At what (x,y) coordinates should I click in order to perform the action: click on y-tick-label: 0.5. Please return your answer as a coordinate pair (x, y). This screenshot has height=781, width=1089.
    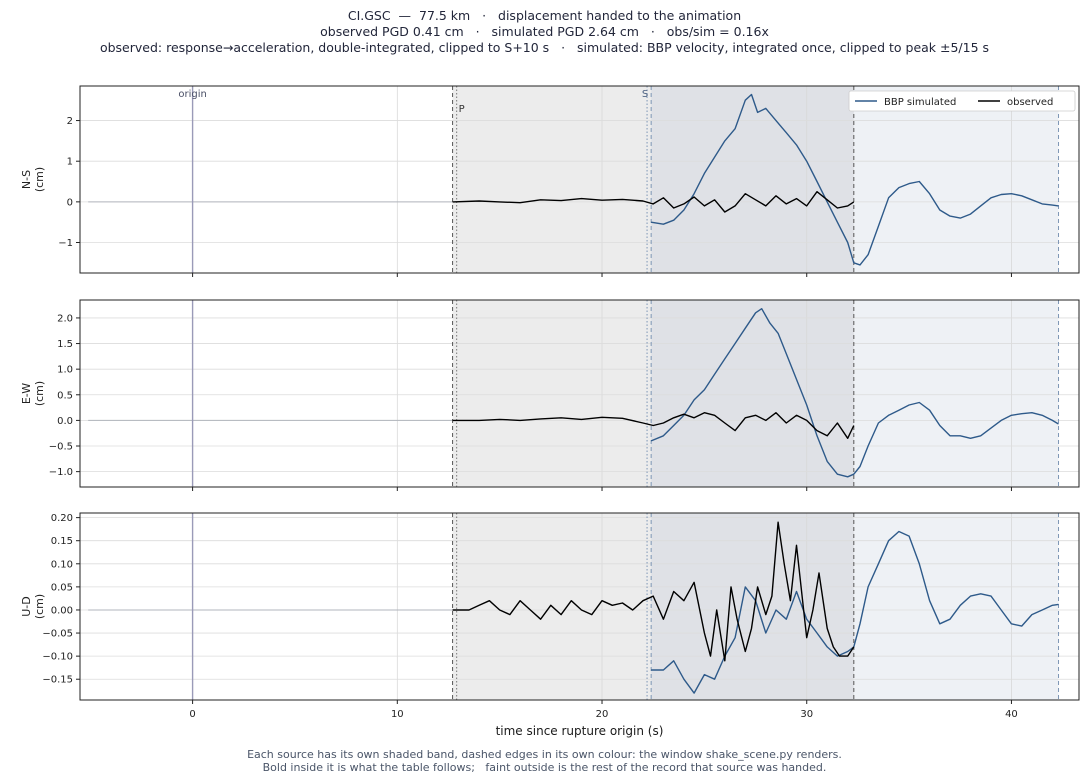
    Looking at the image, I should click on (65, 395).